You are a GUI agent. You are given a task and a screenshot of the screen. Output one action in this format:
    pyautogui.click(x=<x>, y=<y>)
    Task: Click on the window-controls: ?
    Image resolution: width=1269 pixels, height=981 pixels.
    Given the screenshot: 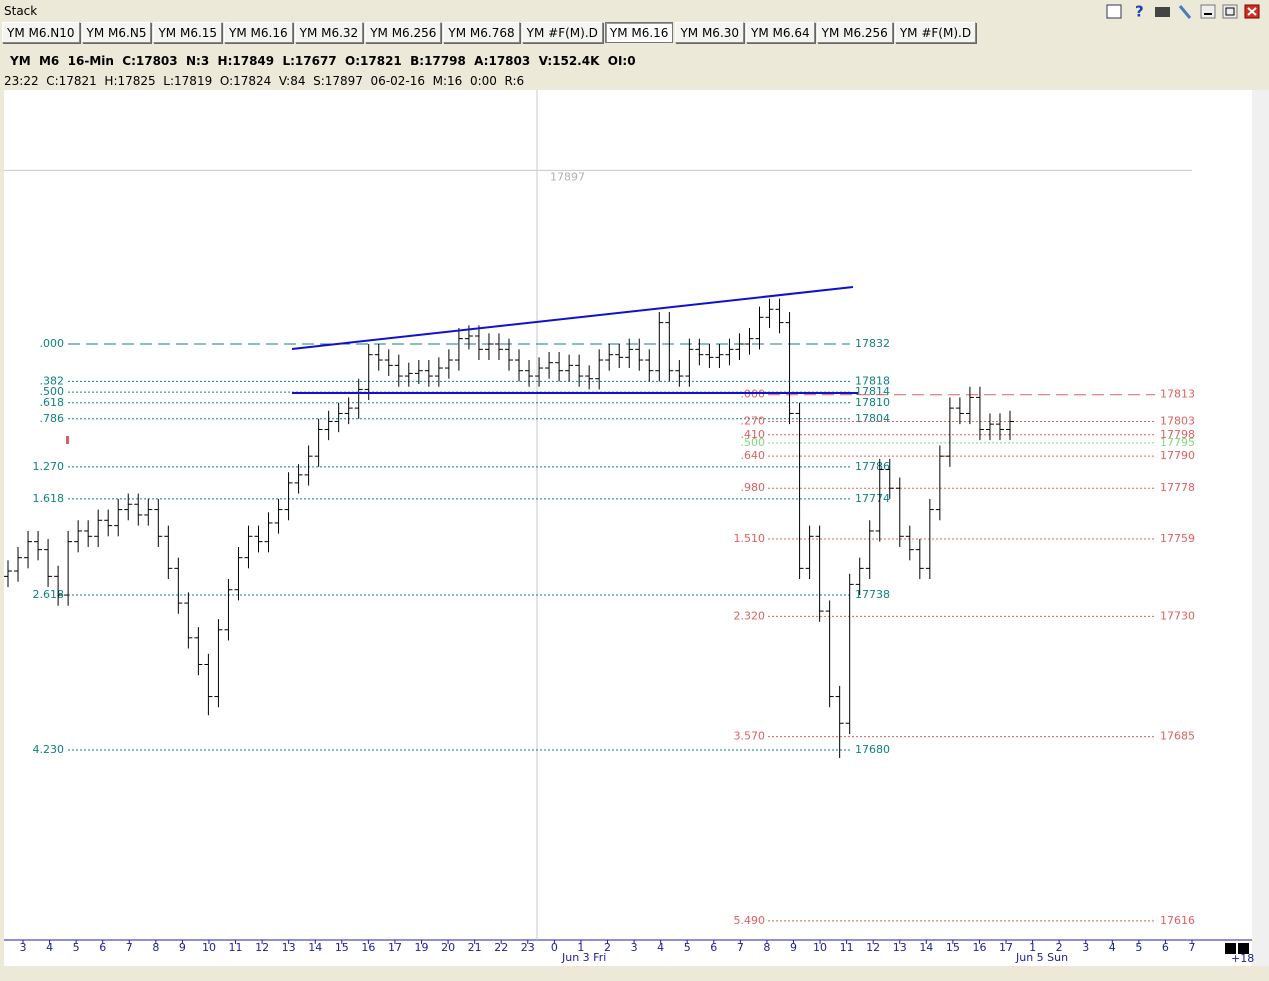 What is the action you would take?
    pyautogui.click(x=1183, y=12)
    